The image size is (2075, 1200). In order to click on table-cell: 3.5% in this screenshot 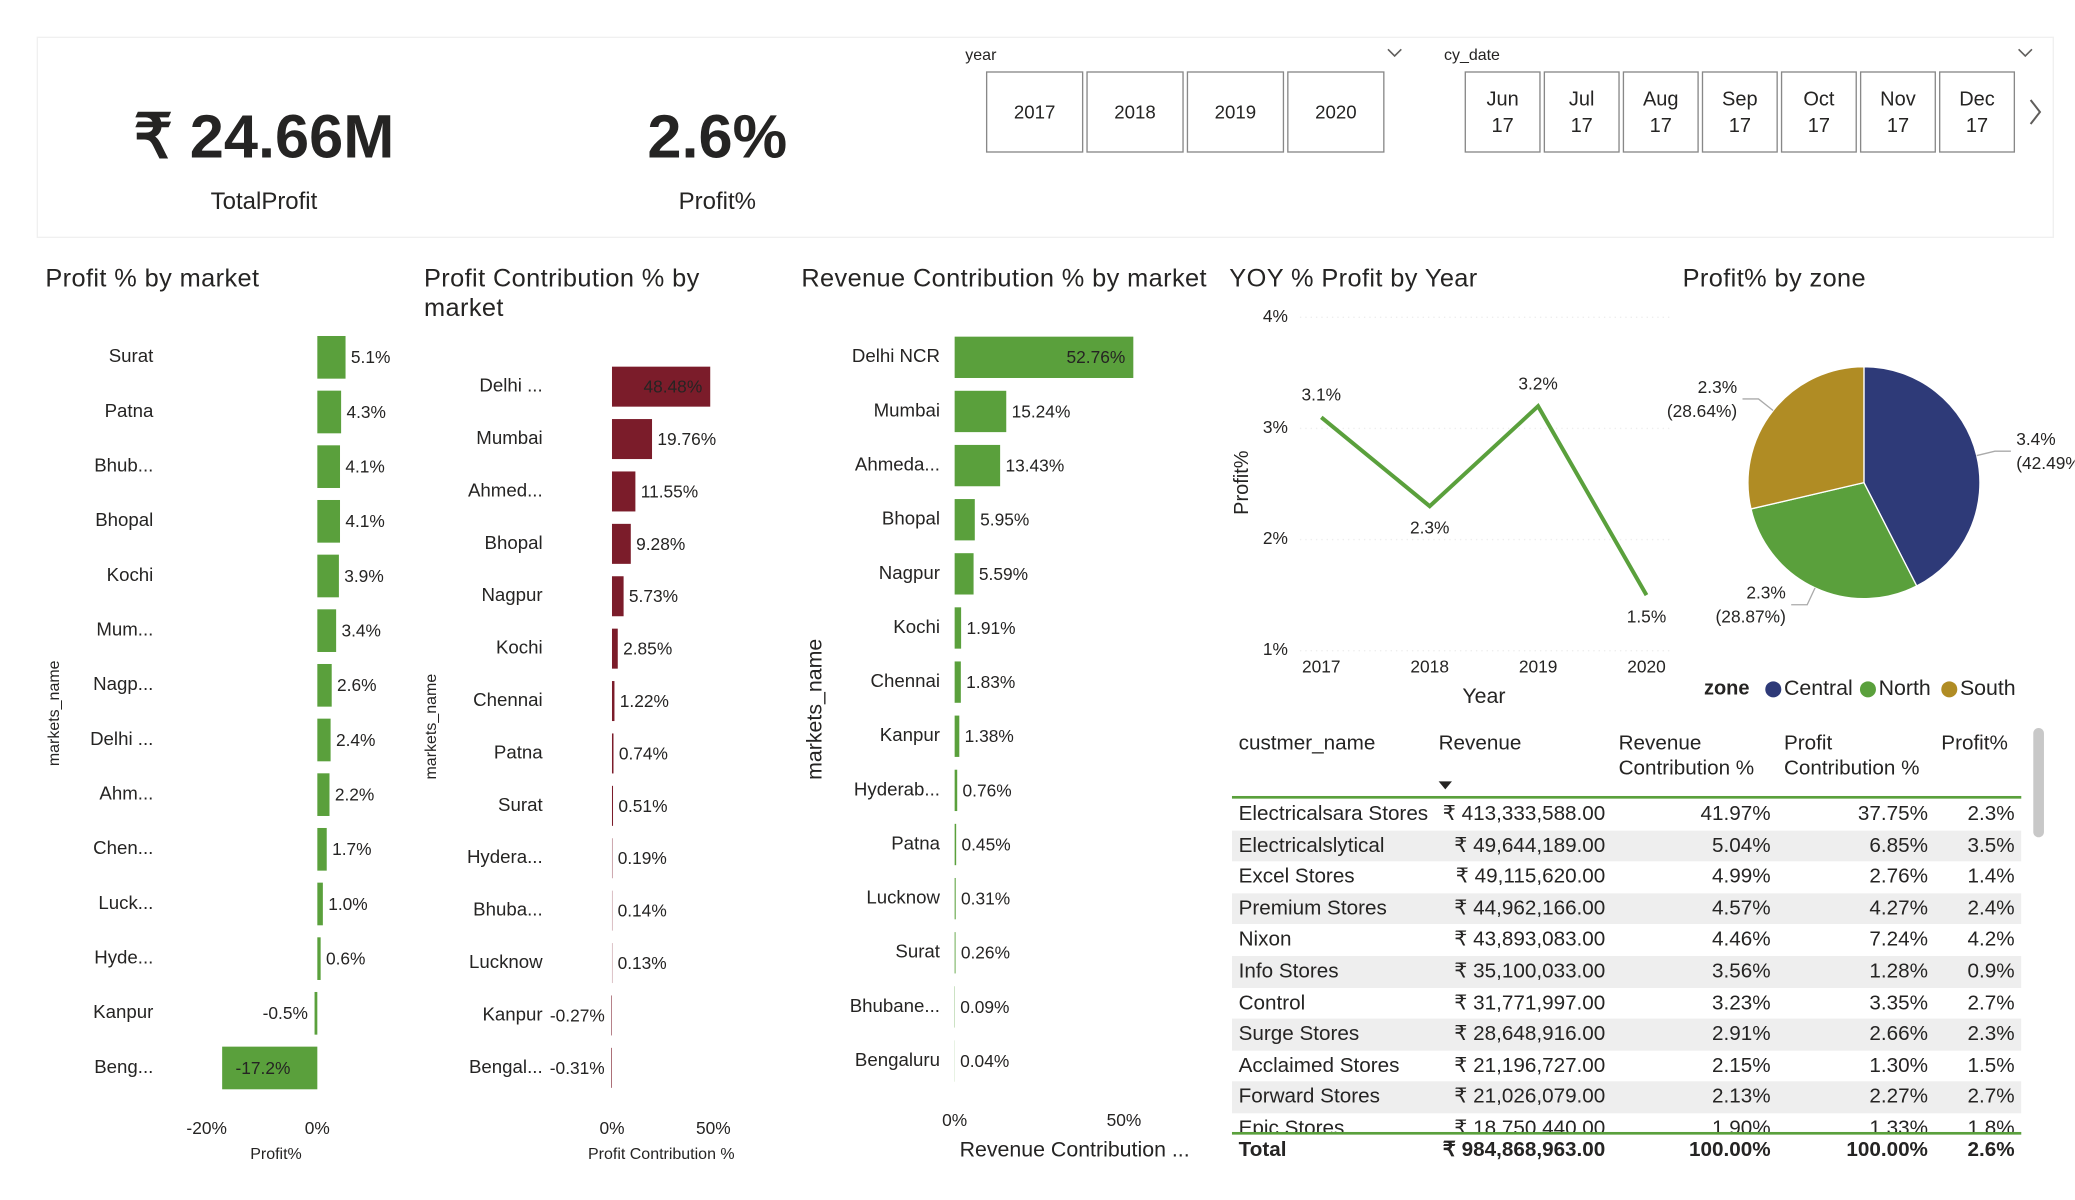, I will do `click(1991, 845)`.